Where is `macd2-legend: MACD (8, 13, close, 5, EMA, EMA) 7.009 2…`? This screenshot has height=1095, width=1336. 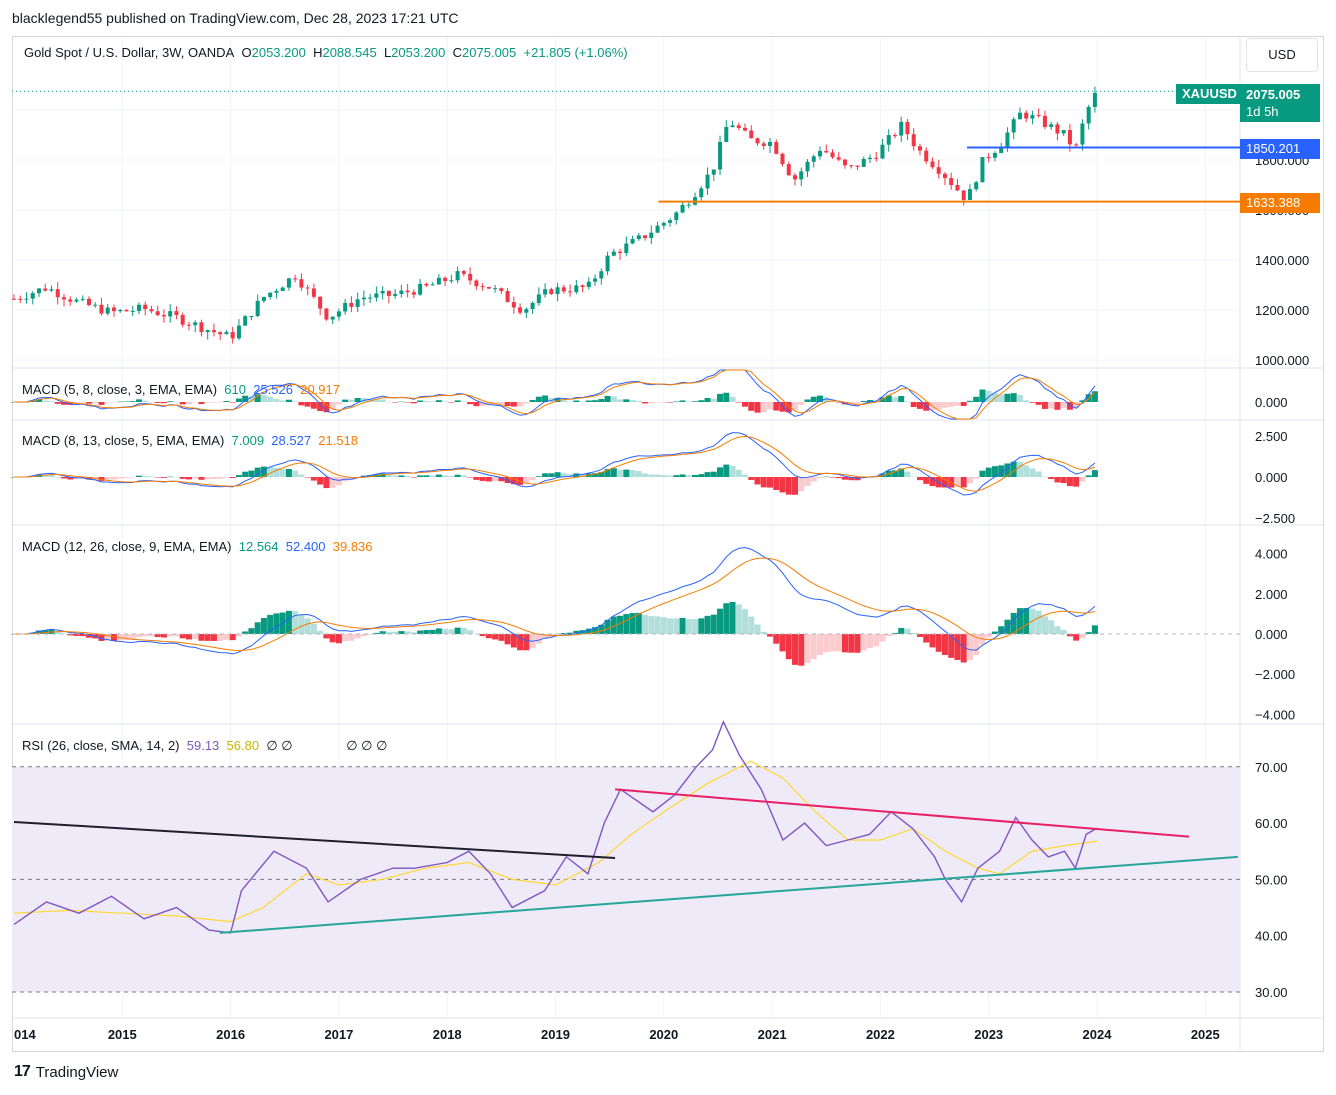
macd2-legend: MACD (8, 13, close, 5, EMA, EMA) 7.009 2… is located at coordinates (190, 440).